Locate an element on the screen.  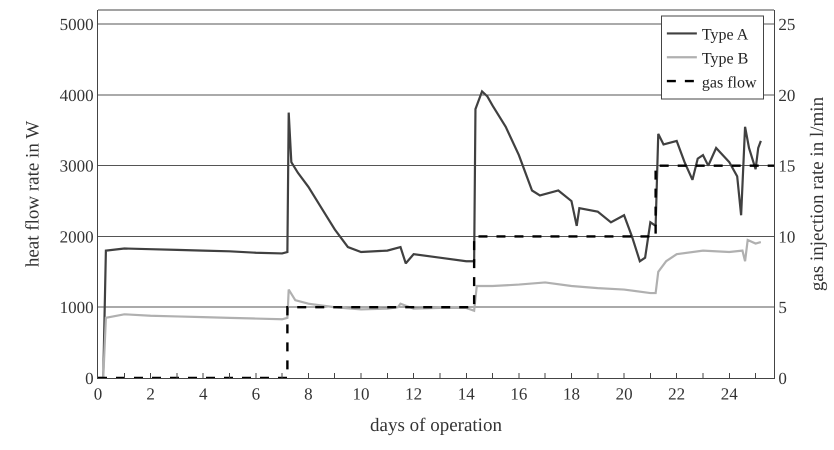
legend-label: gas flow is located at coordinates (729, 83).